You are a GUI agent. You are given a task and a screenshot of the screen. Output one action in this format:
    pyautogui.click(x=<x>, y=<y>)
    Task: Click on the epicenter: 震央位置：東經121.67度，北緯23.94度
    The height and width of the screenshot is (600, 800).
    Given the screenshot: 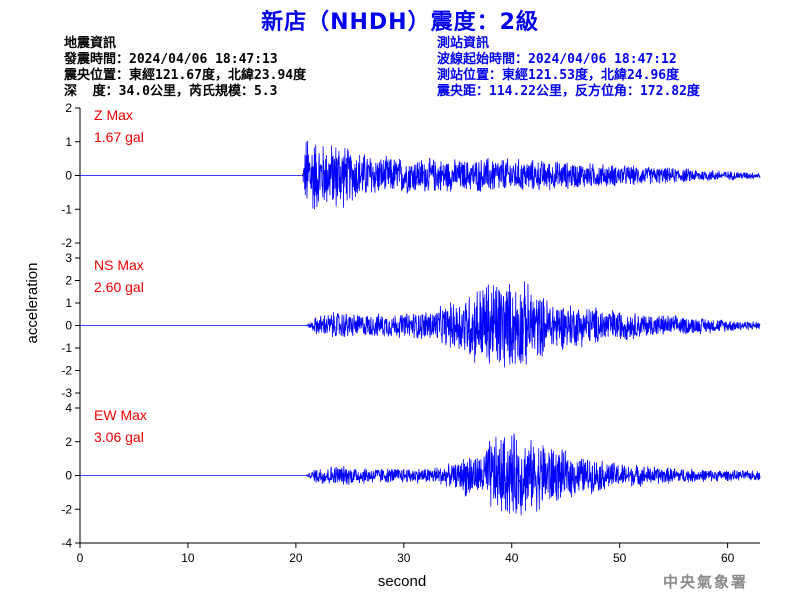 What is the action you would take?
    pyautogui.click(x=185, y=75)
    